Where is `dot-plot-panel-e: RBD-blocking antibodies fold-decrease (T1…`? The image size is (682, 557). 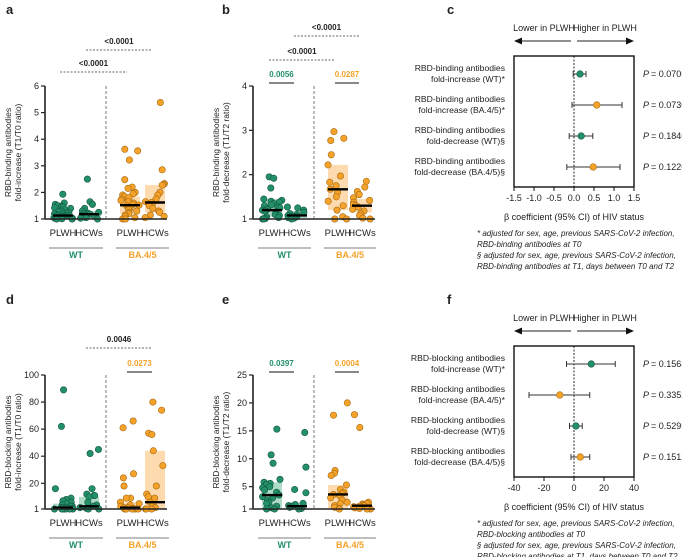
dot-plot-panel-e: RBD-blocking antibodies fold-decrease (T1… is located at coordinates (293, 454).